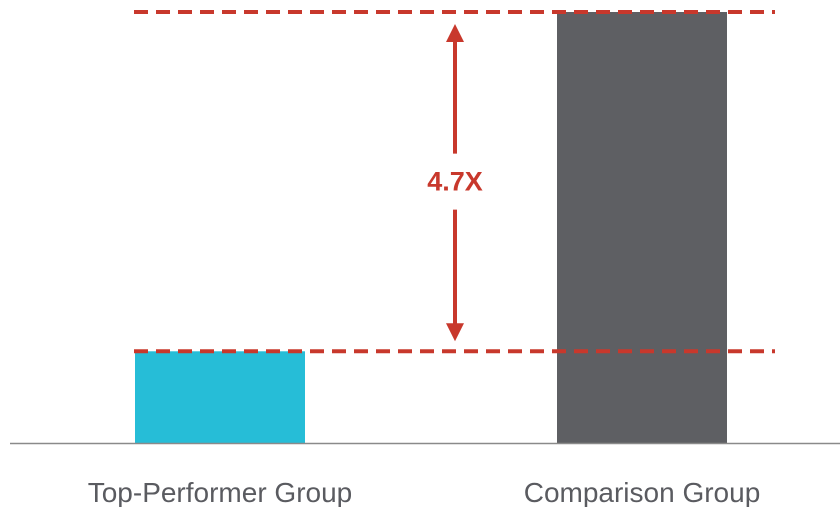 The width and height of the screenshot is (840, 507). What do you see at coordinates (424, 492) in the screenshot?
I see `category-labels-group: Top-Performer Group Comparison Group` at bounding box center [424, 492].